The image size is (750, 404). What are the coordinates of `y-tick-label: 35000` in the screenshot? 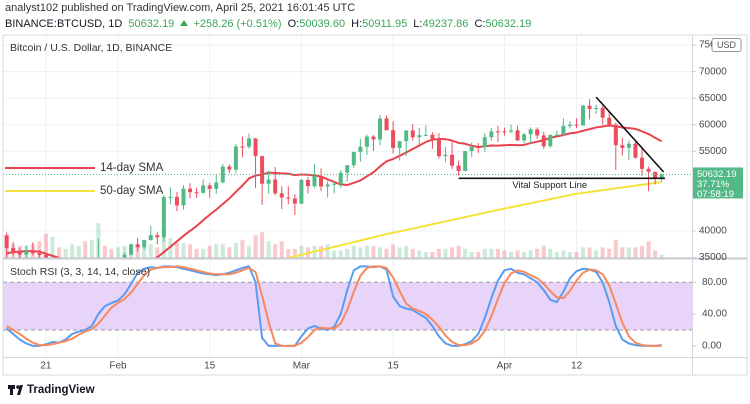 It's located at (713, 257).